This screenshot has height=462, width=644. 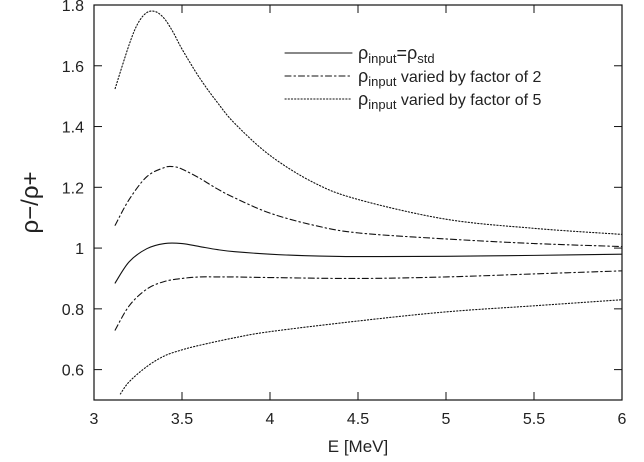 I want to click on y-tick-label: 1.2, so click(x=73, y=188).